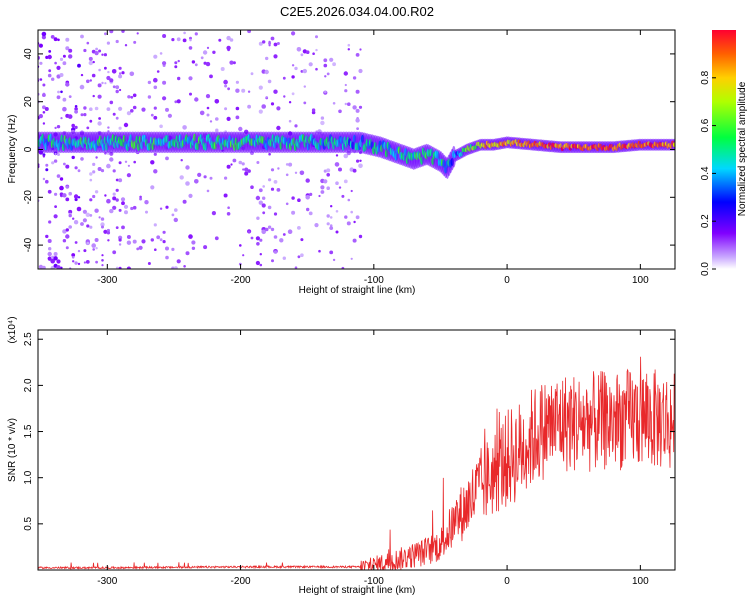 The height and width of the screenshot is (600, 750). I want to click on snr-y-tick-label: 2.0, so click(28, 385).